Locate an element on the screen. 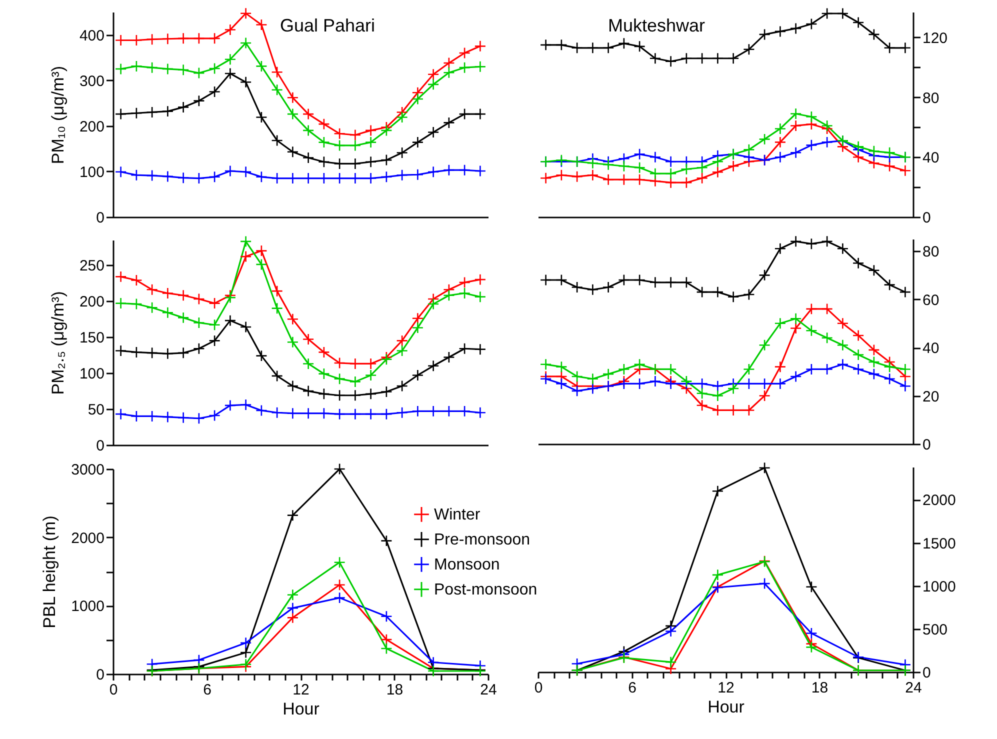 The image size is (997, 739). y-tick-label: 3000 is located at coordinates (87, 470).